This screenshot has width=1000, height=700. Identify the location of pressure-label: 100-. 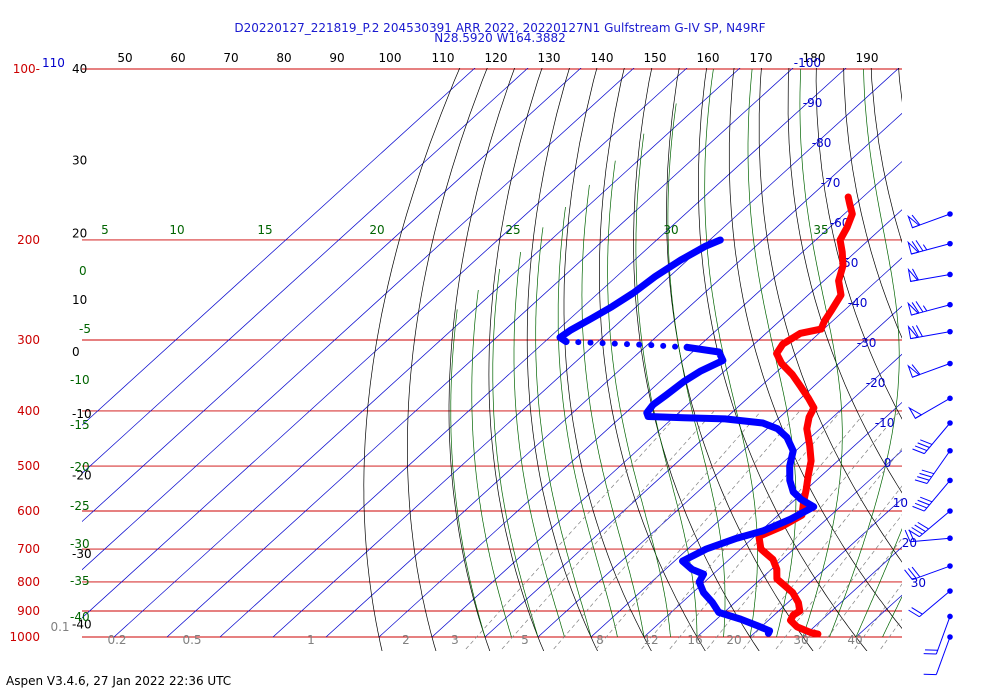
(26, 69).